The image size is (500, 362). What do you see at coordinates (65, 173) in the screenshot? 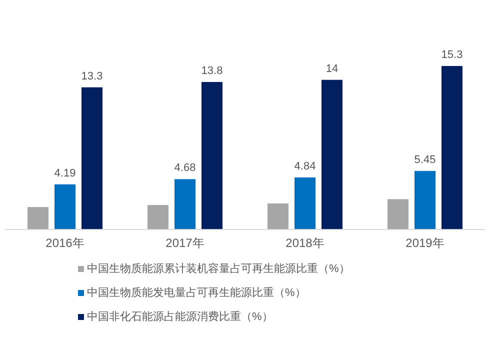
I see `data-label: 4.19` at bounding box center [65, 173].